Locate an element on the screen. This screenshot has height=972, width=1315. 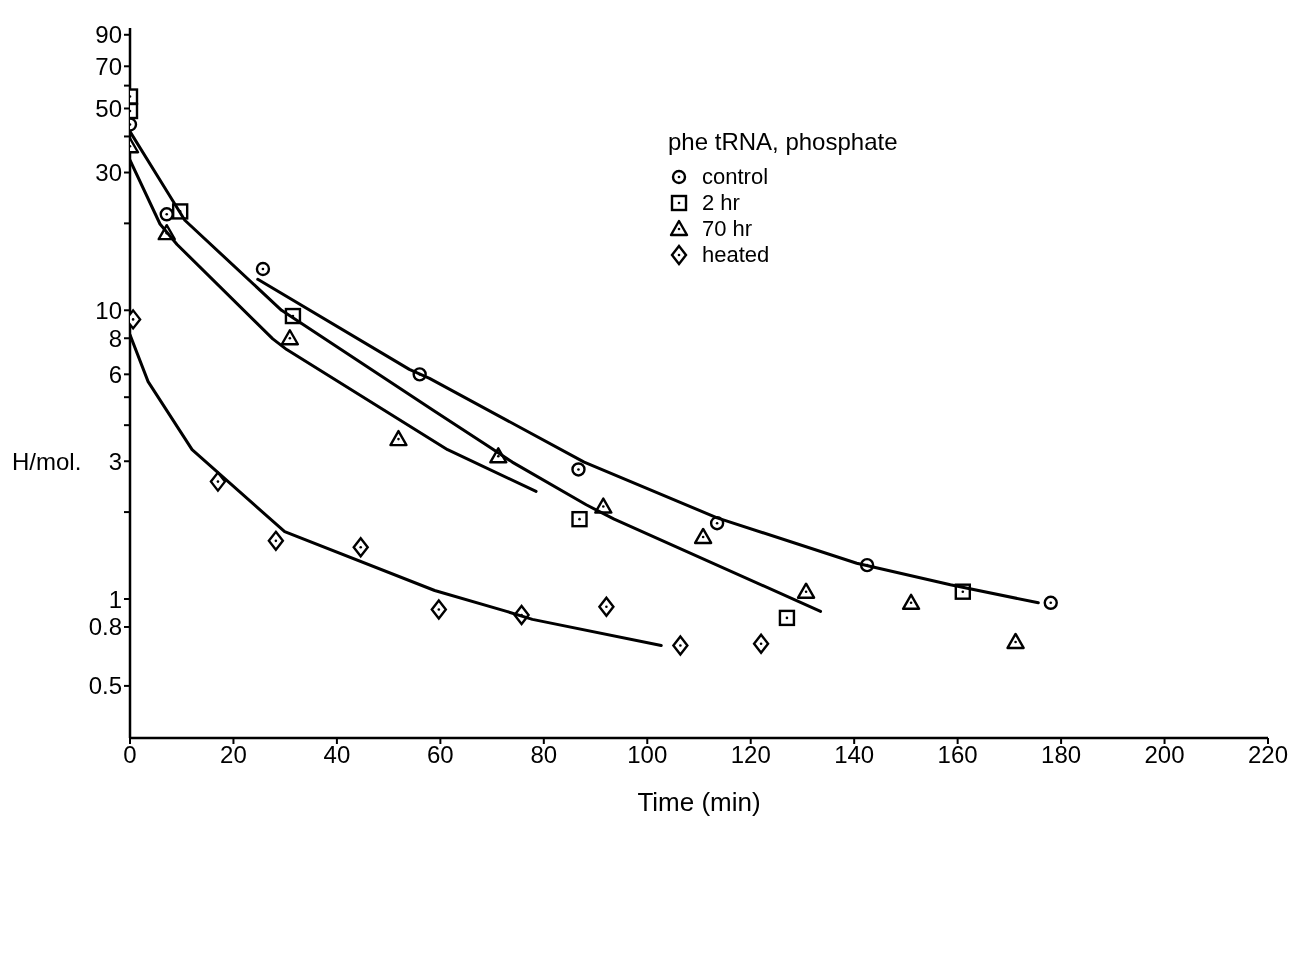
x-tick-label: 120 is located at coordinates (750, 755).